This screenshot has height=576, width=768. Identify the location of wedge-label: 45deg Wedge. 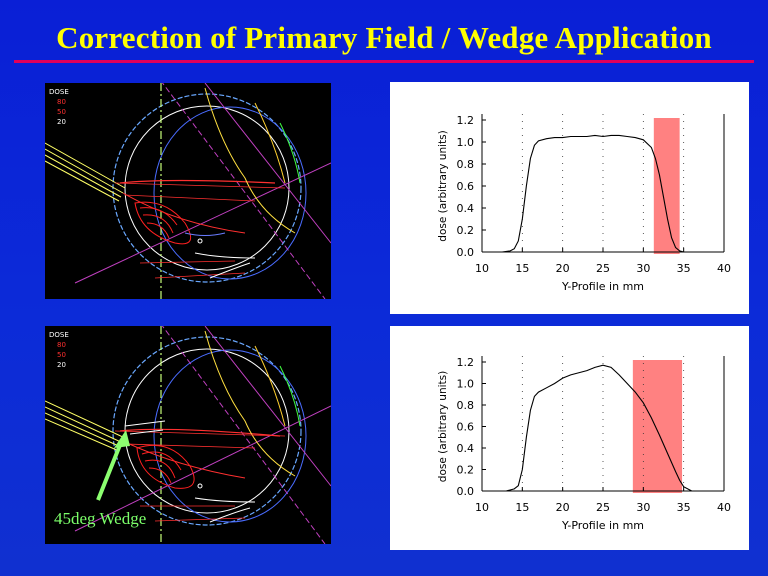
(100, 518).